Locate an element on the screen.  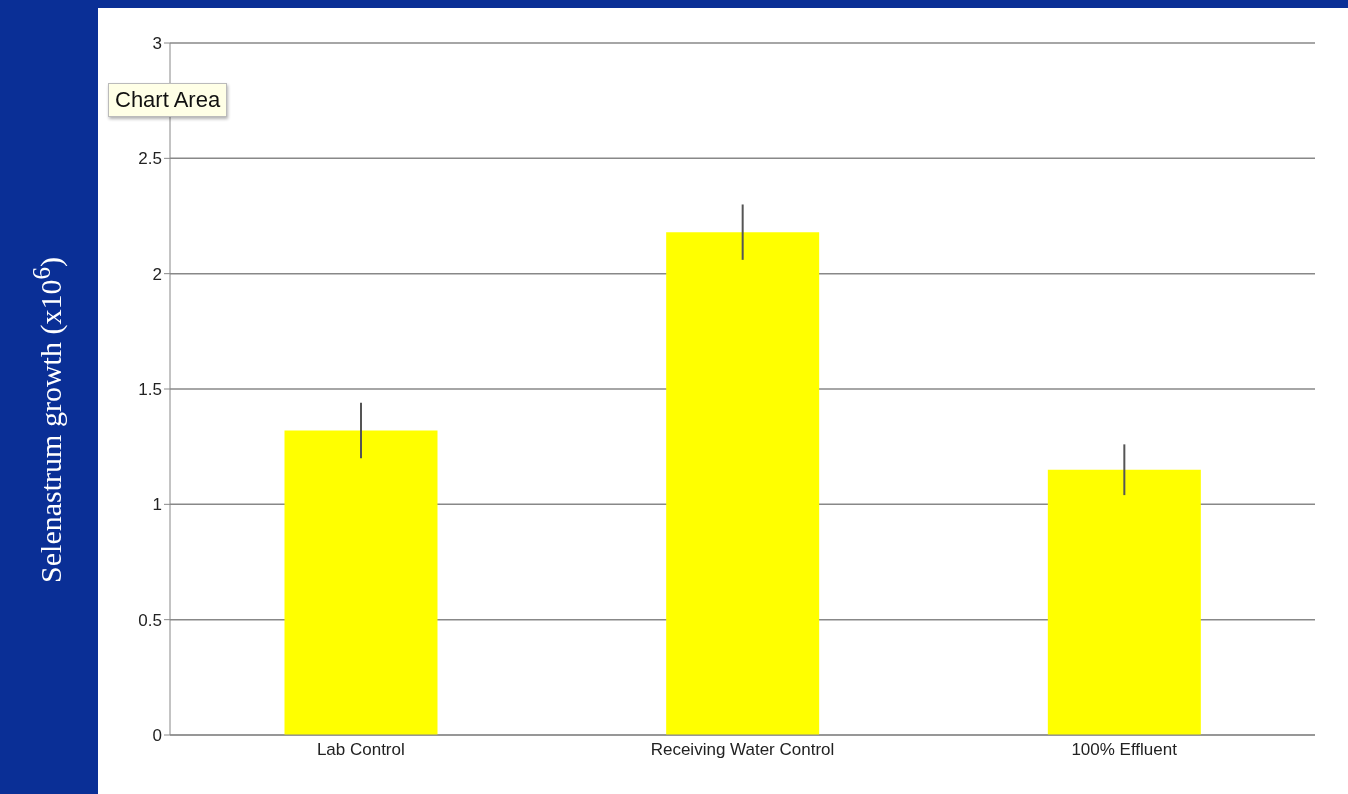
y-tick-label: 2 is located at coordinates (157, 274).